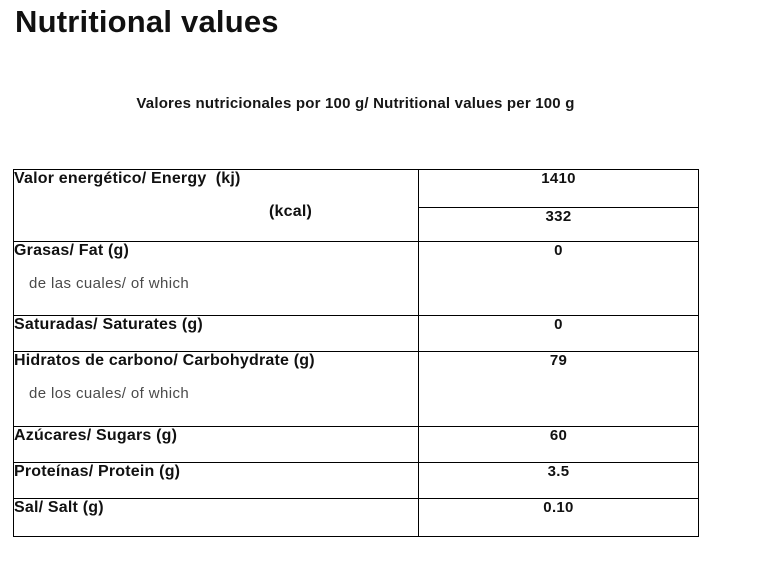 The height and width of the screenshot is (562, 757). I want to click on protein-label: Proteínas/ Protein (g), so click(216, 480).